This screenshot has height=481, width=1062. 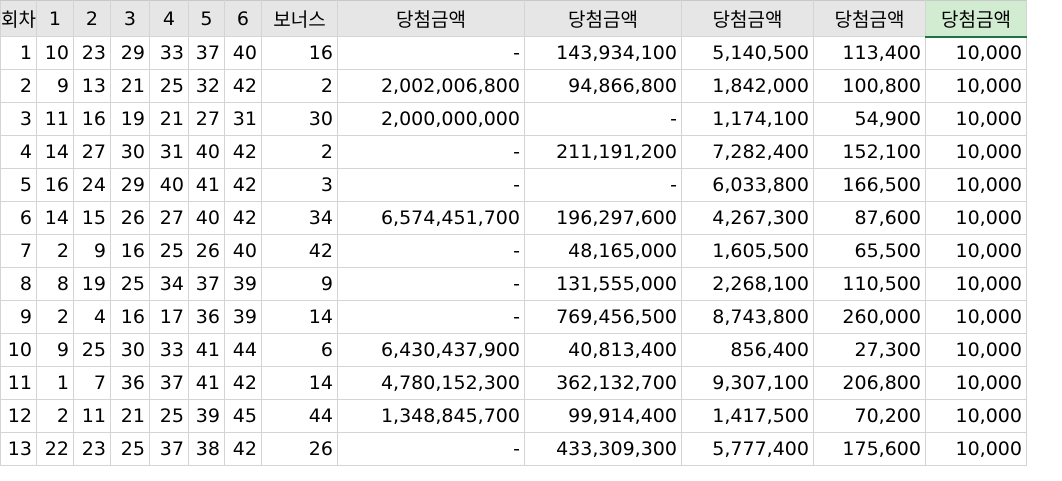 What do you see at coordinates (602, 317) in the screenshot?
I see `cell: 769,456,500` at bounding box center [602, 317].